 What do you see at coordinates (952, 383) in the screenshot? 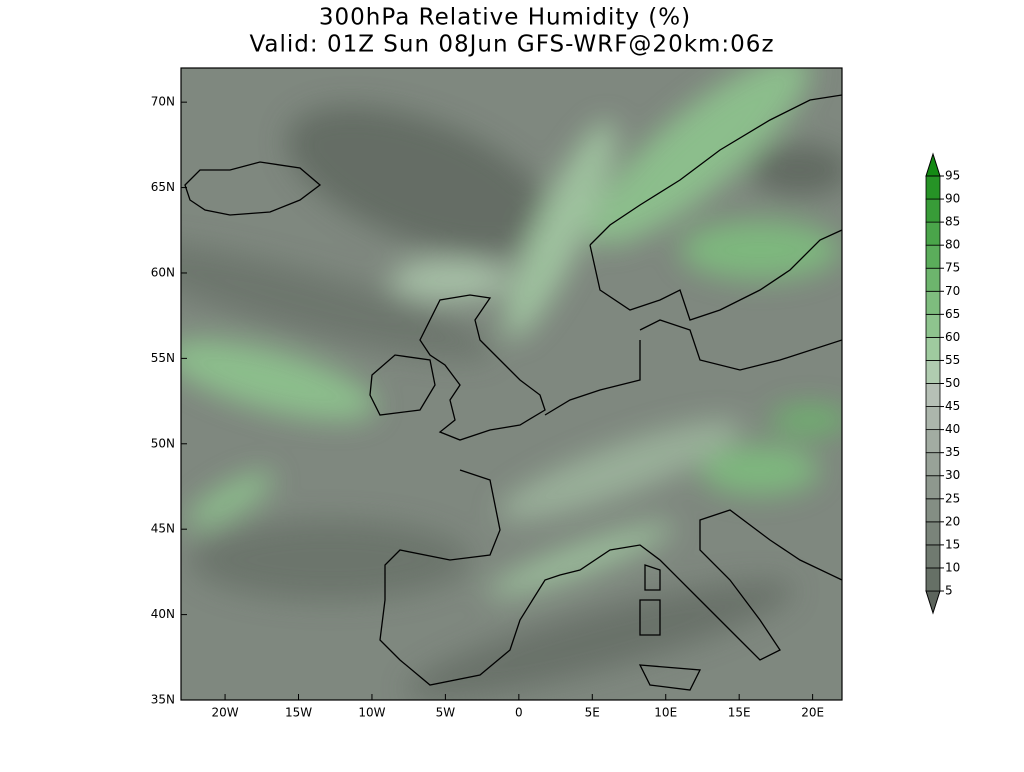
I see `colorbar-label: 50` at bounding box center [952, 383].